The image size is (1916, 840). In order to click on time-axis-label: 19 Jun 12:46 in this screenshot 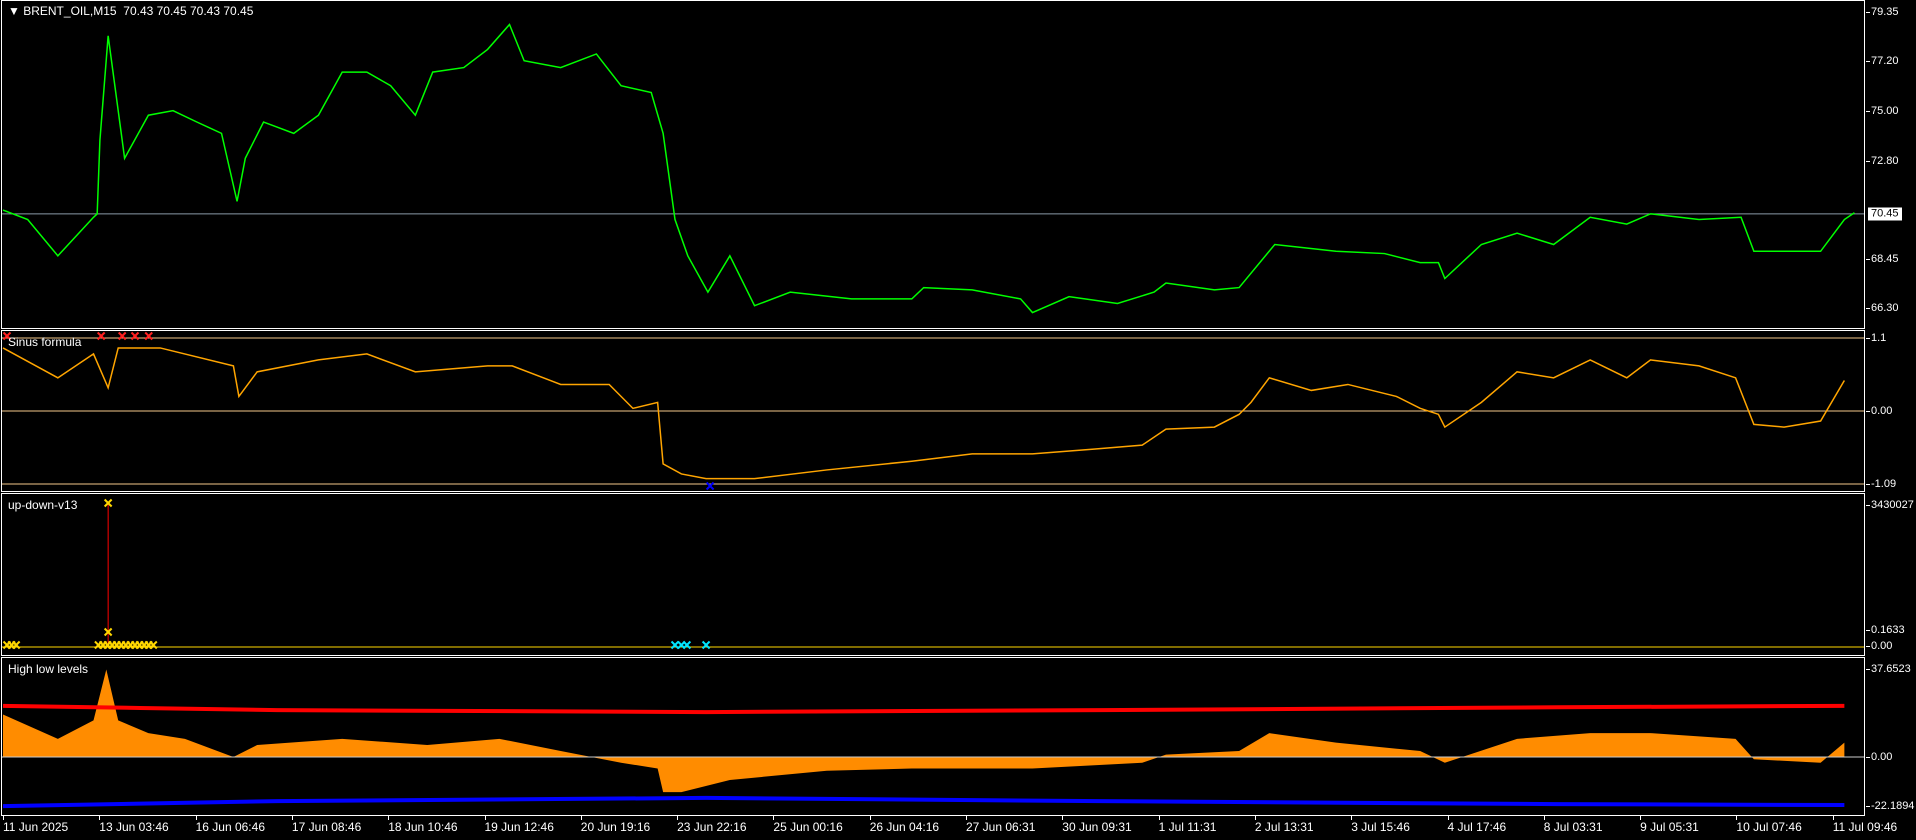, I will do `click(519, 827)`.